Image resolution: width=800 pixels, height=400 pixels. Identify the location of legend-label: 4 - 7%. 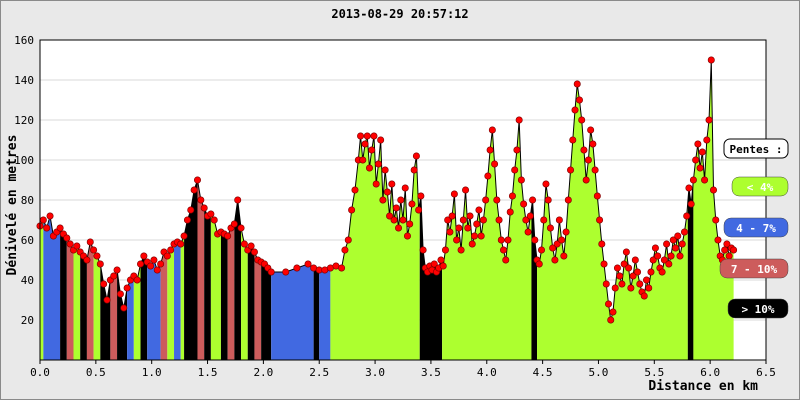
(756, 228).